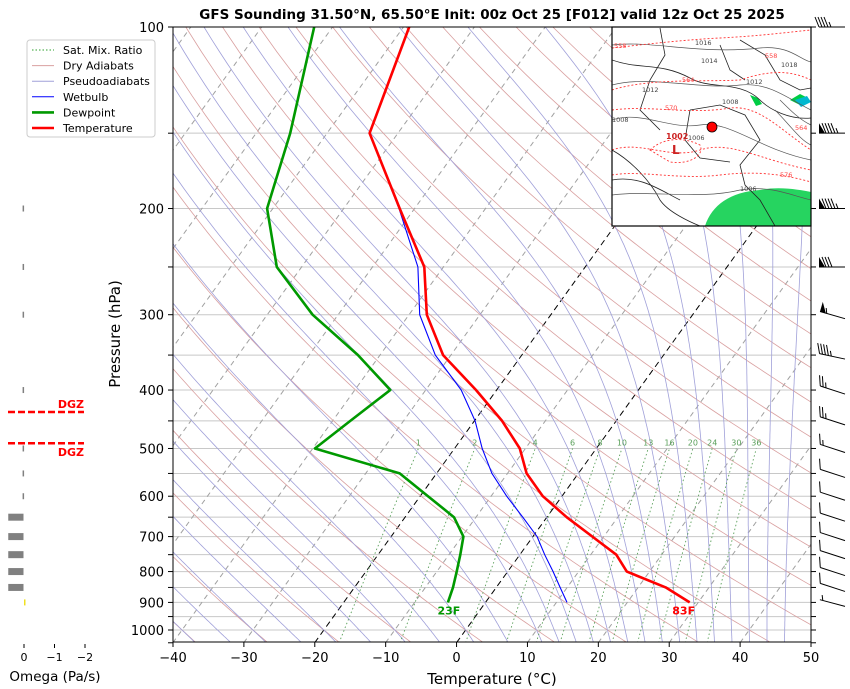  I want to click on y-tick-label: 400, so click(151, 391).